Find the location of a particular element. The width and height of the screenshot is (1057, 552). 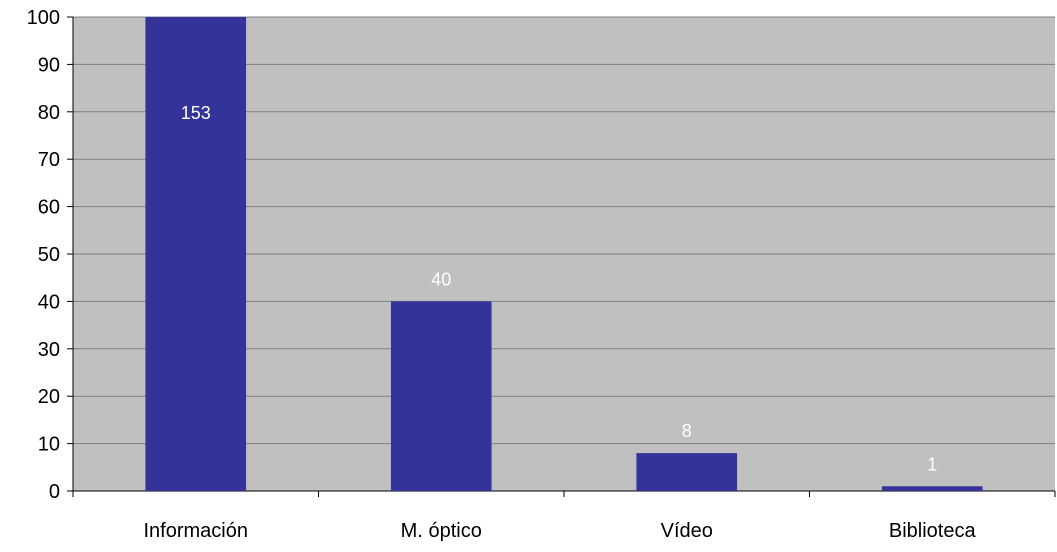

y-axis: 0 10 20 30 40 50 60 70 80 90 100 is located at coordinates (50, 255).